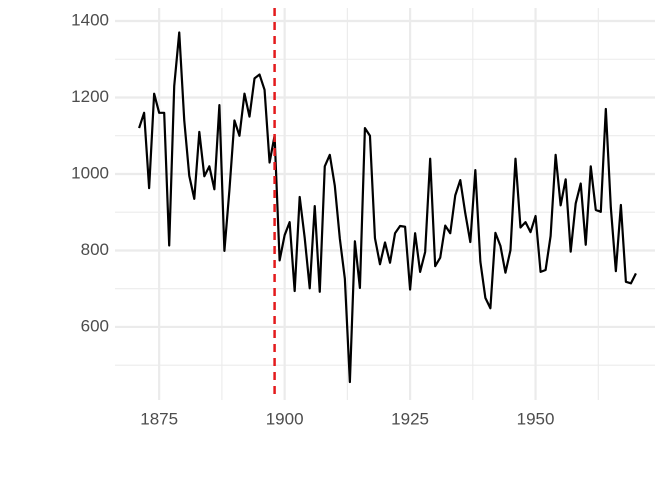 This screenshot has width=672, height=480. I want to click on y-tick-label: 1400, so click(90, 19).